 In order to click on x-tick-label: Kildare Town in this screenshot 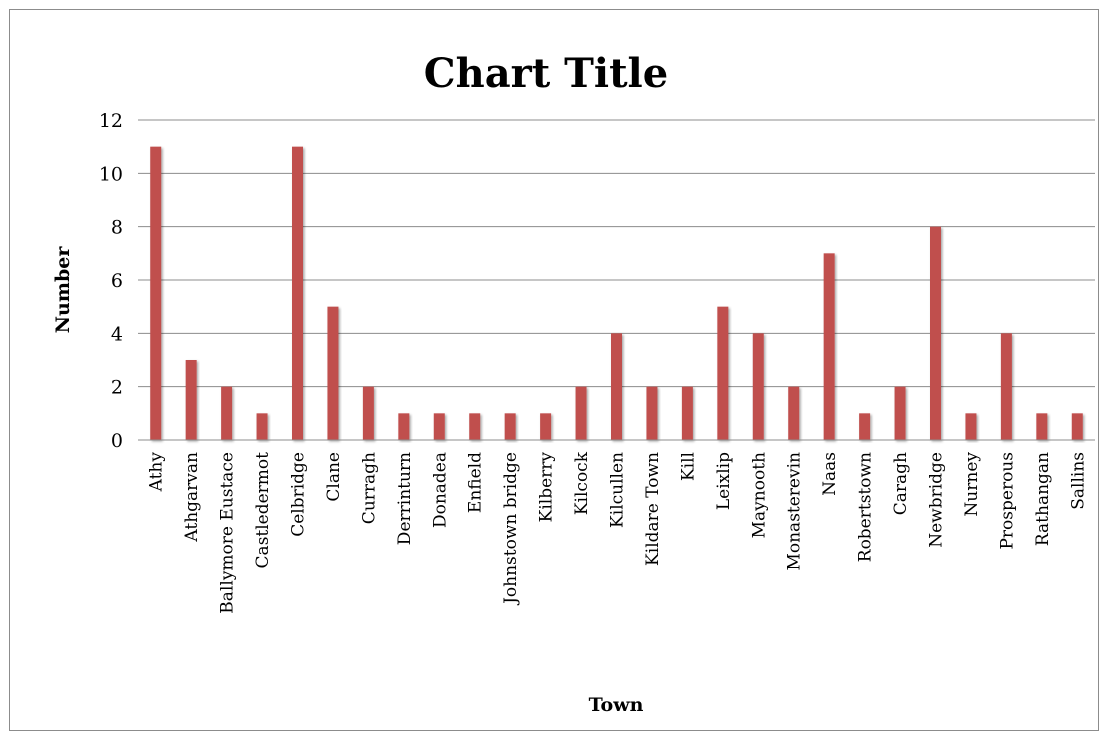, I will do `click(653, 509)`.